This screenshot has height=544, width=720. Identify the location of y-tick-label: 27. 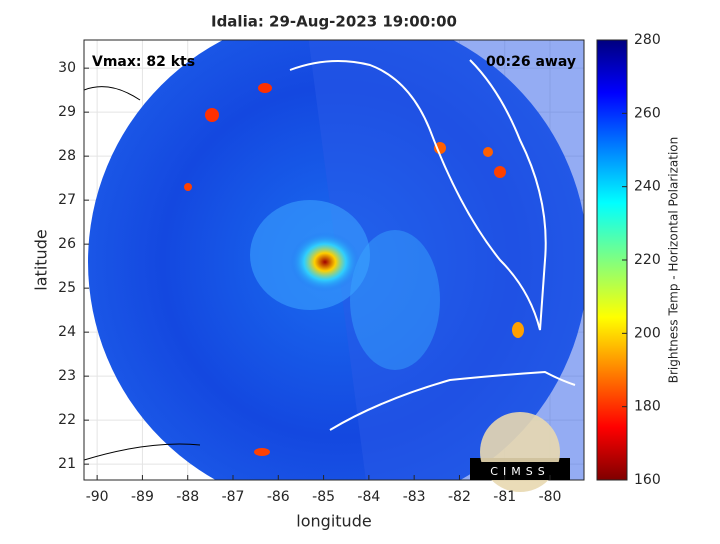
(67, 200).